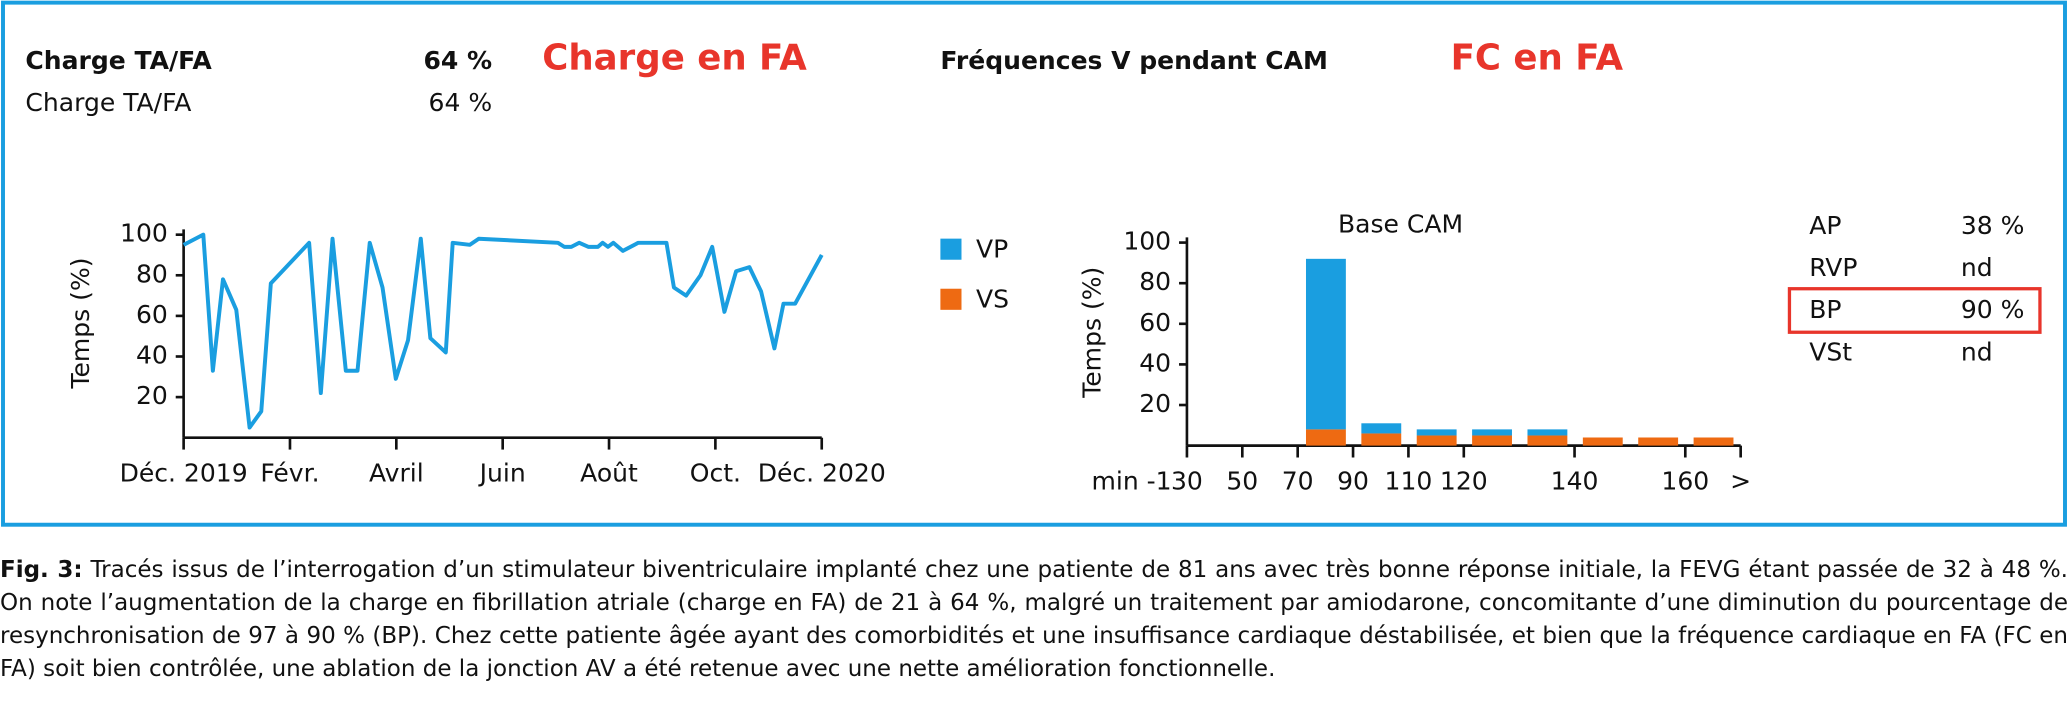  I want to click on x-tick-label: Déc. 2020, so click(822, 473).